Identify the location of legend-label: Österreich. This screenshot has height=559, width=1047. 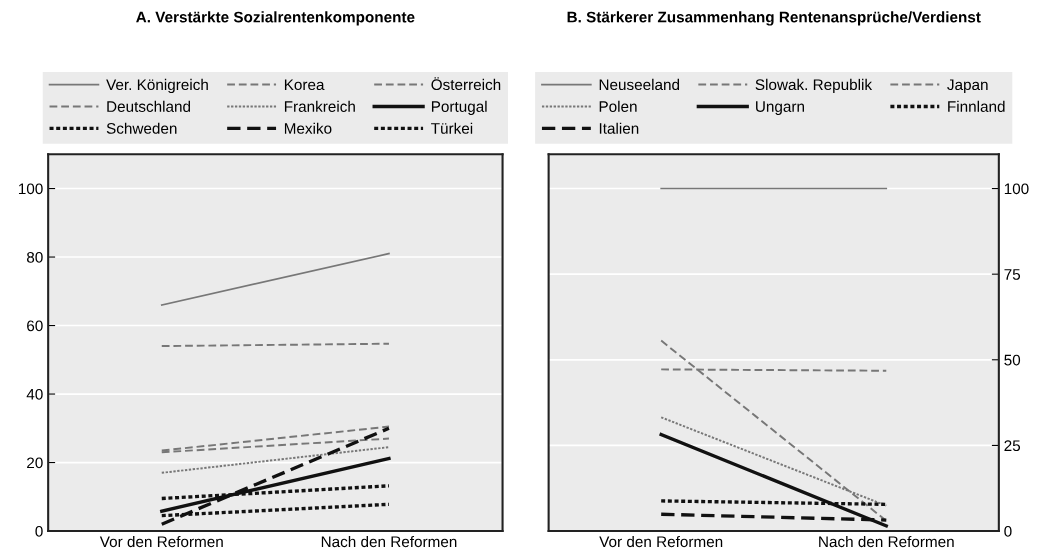
(466, 84).